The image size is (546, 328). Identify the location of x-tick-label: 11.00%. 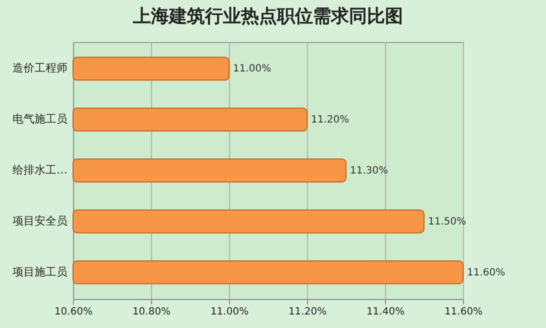
(229, 312).